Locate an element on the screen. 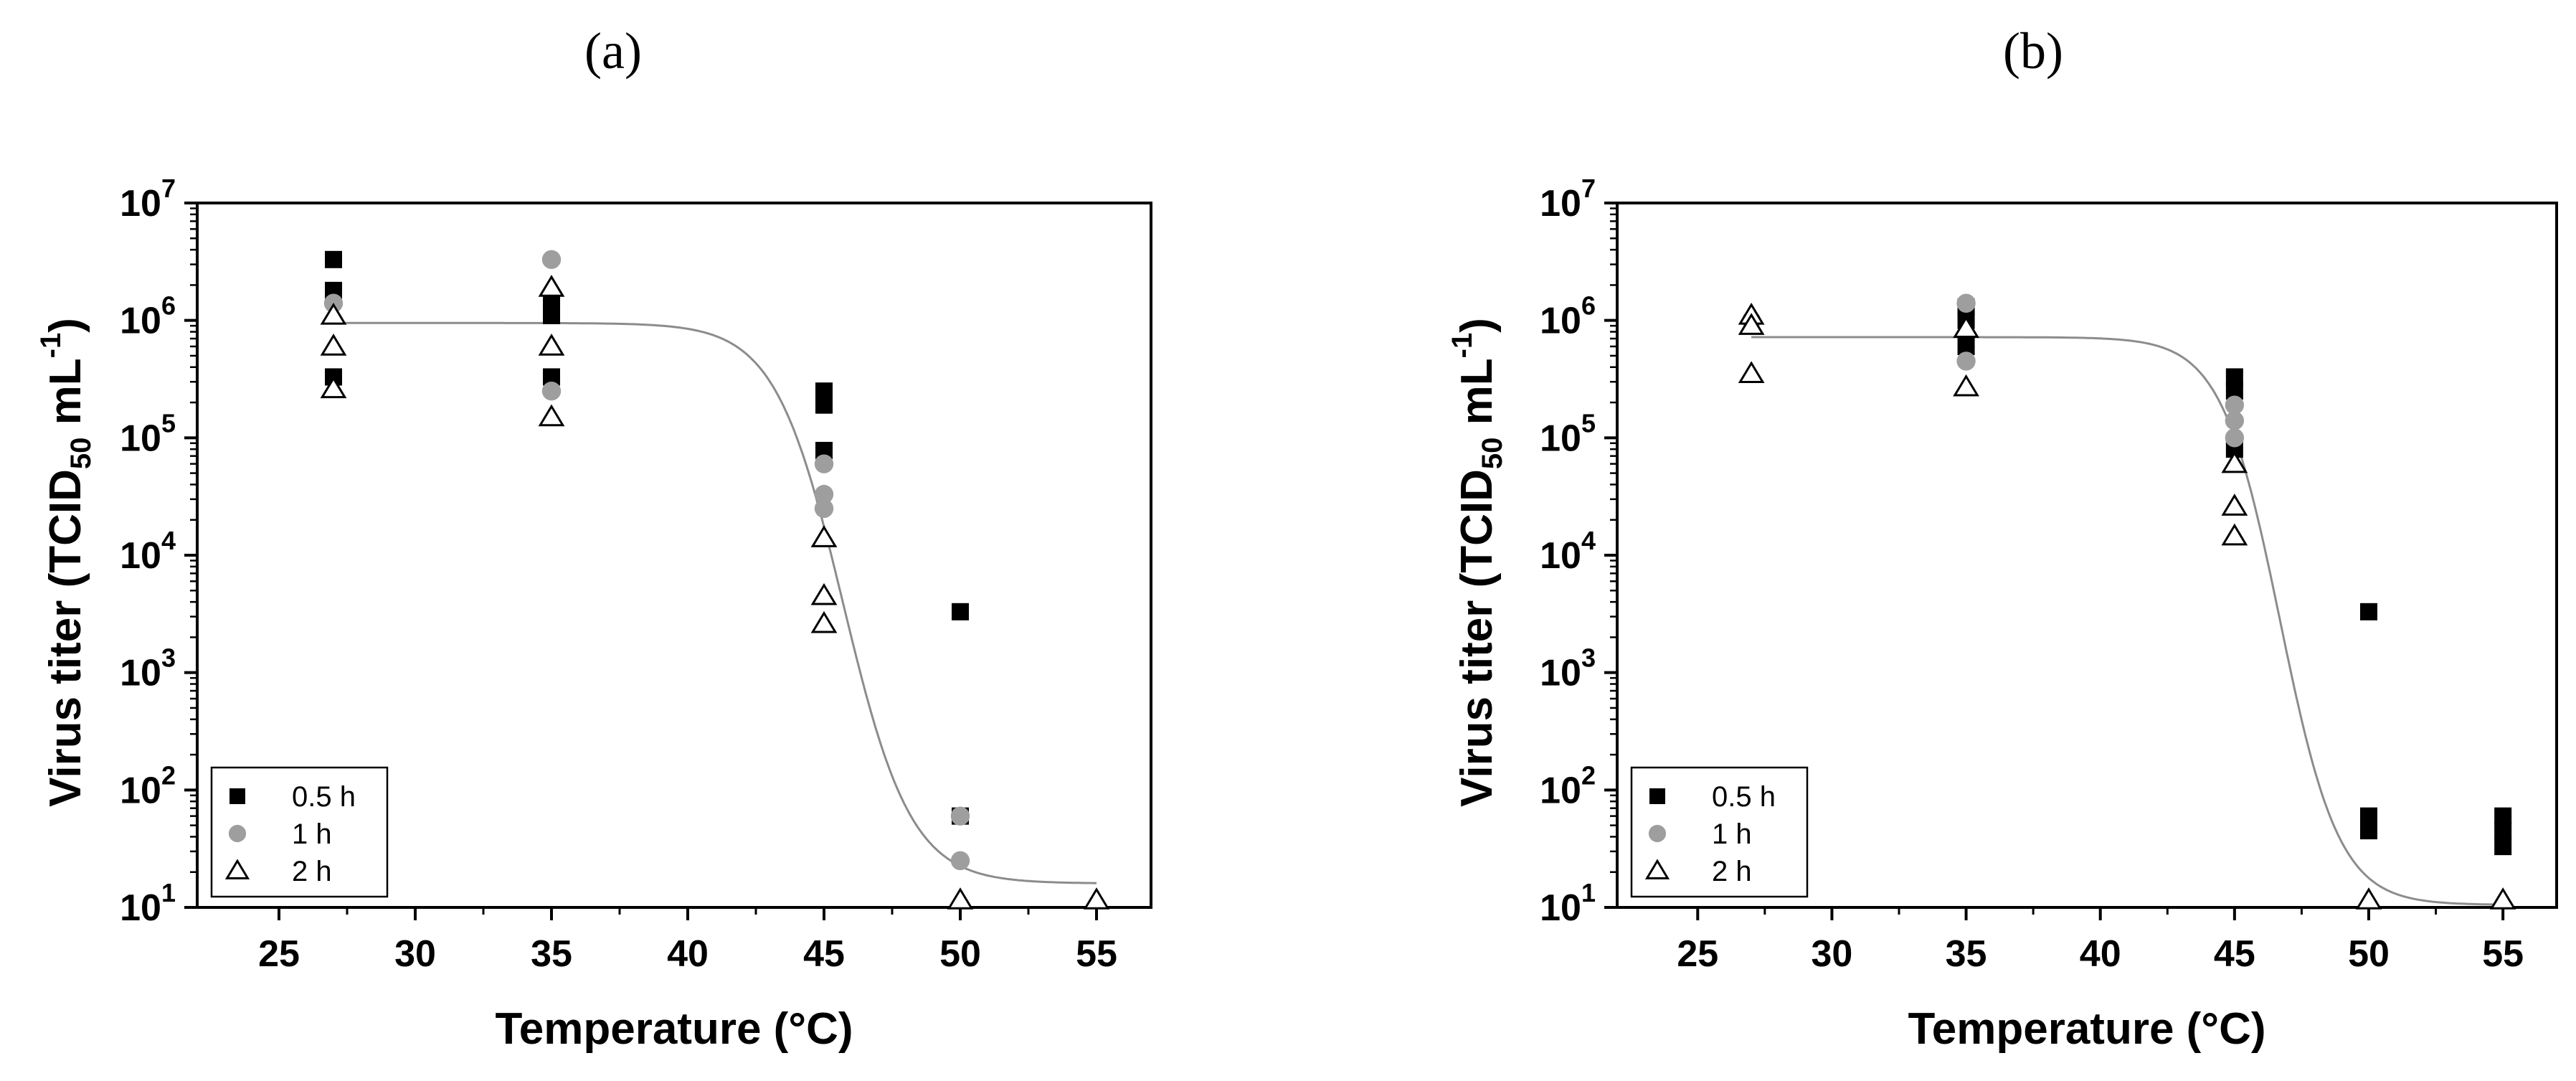  legend-entry: 0.5 h is located at coordinates (1712, 797).